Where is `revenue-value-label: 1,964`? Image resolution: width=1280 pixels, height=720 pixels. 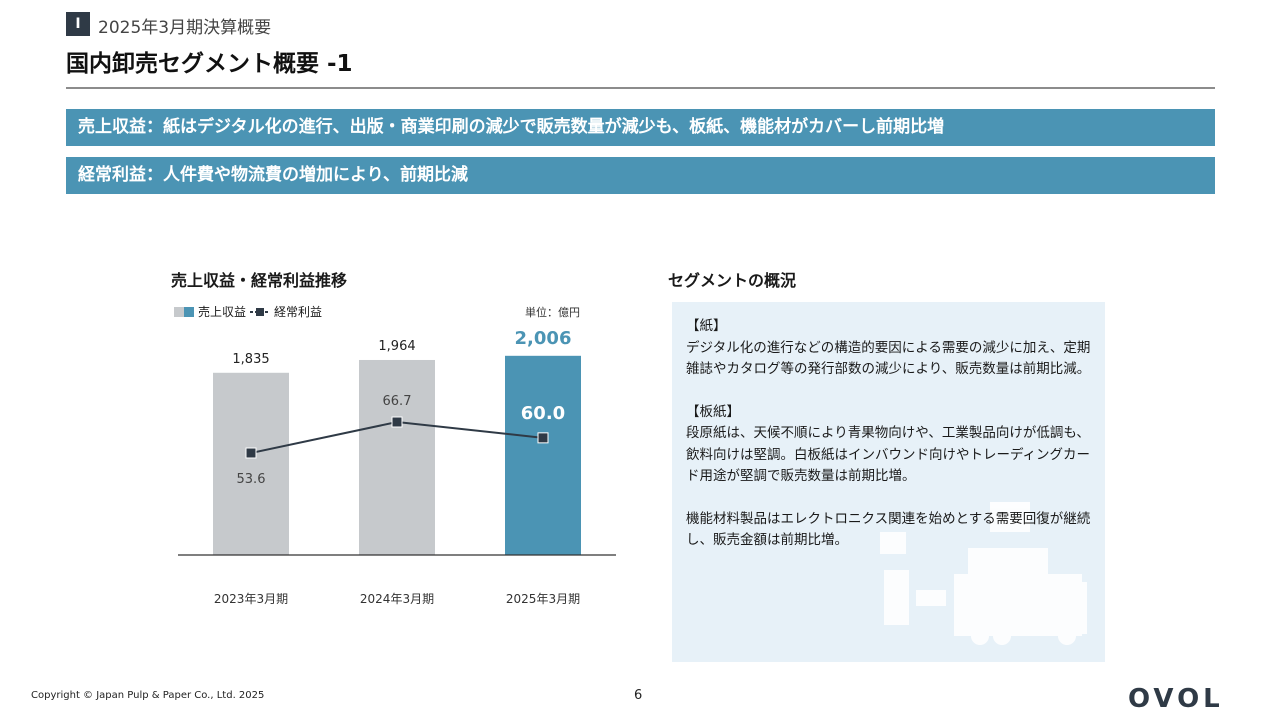
revenue-value-label: 1,964 is located at coordinates (396, 346).